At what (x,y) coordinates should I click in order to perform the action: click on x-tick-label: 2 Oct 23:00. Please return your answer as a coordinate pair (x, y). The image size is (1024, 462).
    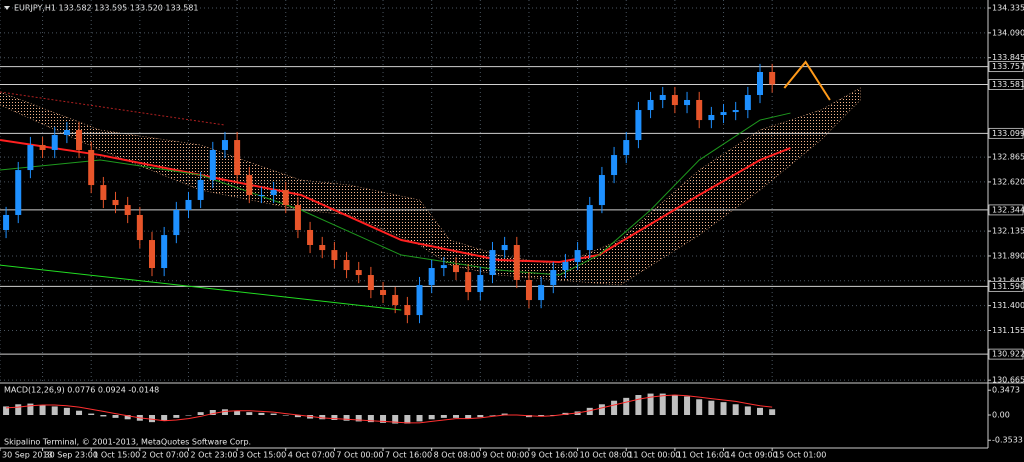
    Looking at the image, I should click on (213, 455).